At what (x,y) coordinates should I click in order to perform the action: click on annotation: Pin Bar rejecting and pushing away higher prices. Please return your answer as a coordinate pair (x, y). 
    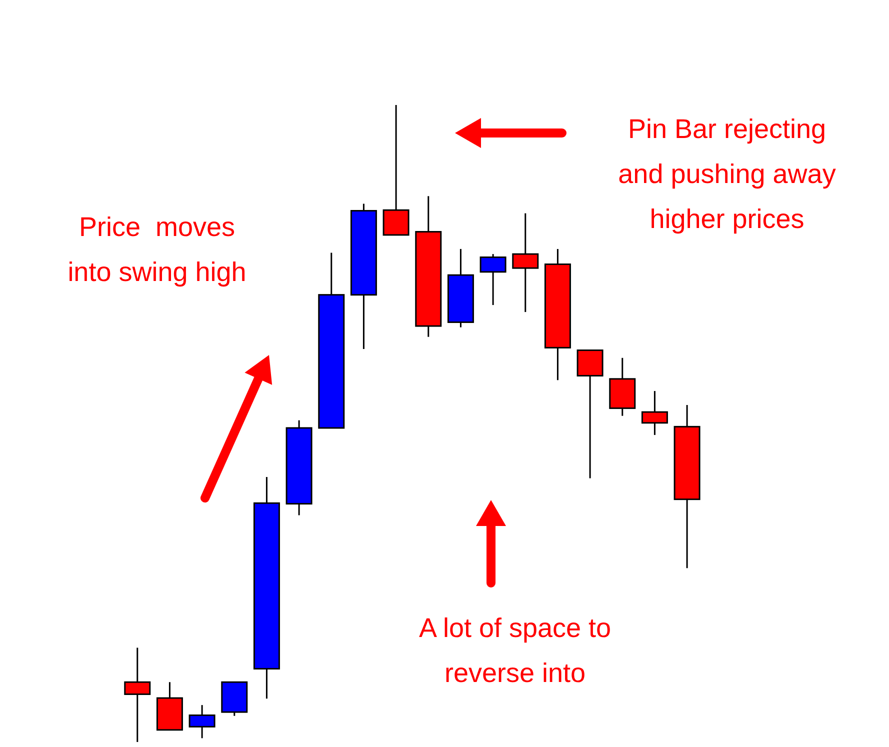
    Looking at the image, I should click on (727, 174).